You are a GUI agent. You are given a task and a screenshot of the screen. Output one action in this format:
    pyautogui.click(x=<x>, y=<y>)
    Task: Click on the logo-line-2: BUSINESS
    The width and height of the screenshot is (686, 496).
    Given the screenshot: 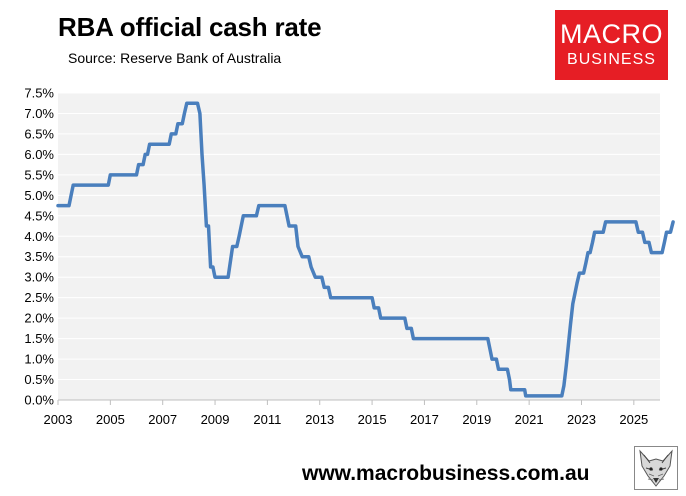 What is the action you would take?
    pyautogui.click(x=611, y=59)
    